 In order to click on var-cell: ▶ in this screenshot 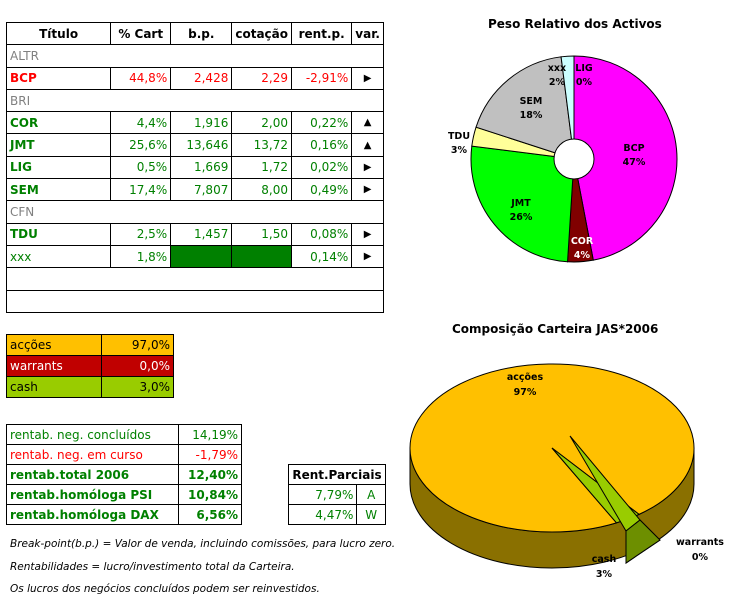, I will do `click(367, 167)`.